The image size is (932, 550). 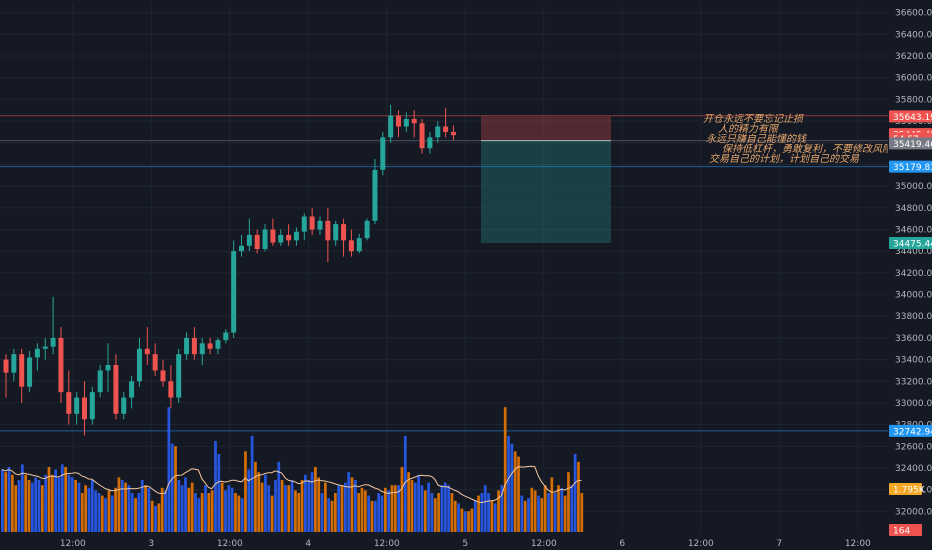 What do you see at coordinates (910, 166) in the screenshot?
I see `price-badge` at bounding box center [910, 166].